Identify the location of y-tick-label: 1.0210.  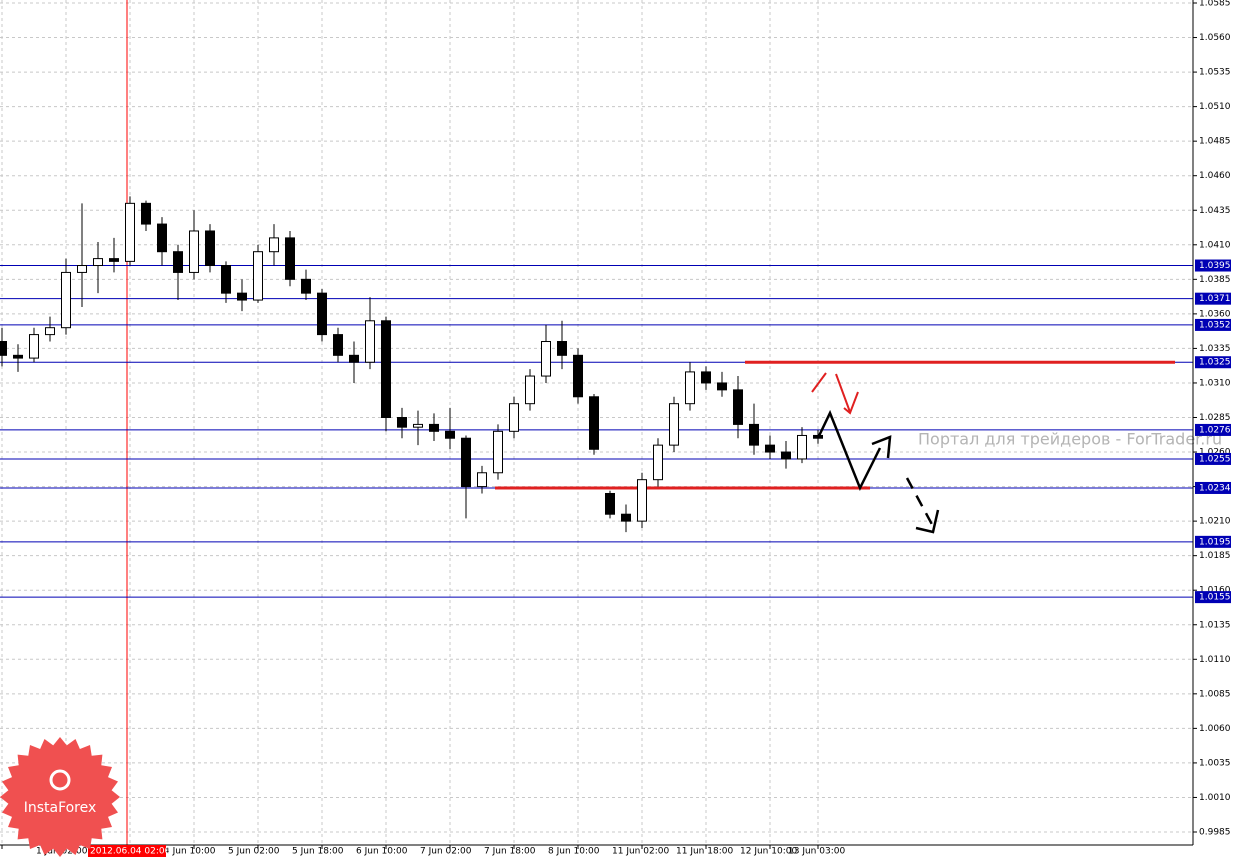
(1215, 522).